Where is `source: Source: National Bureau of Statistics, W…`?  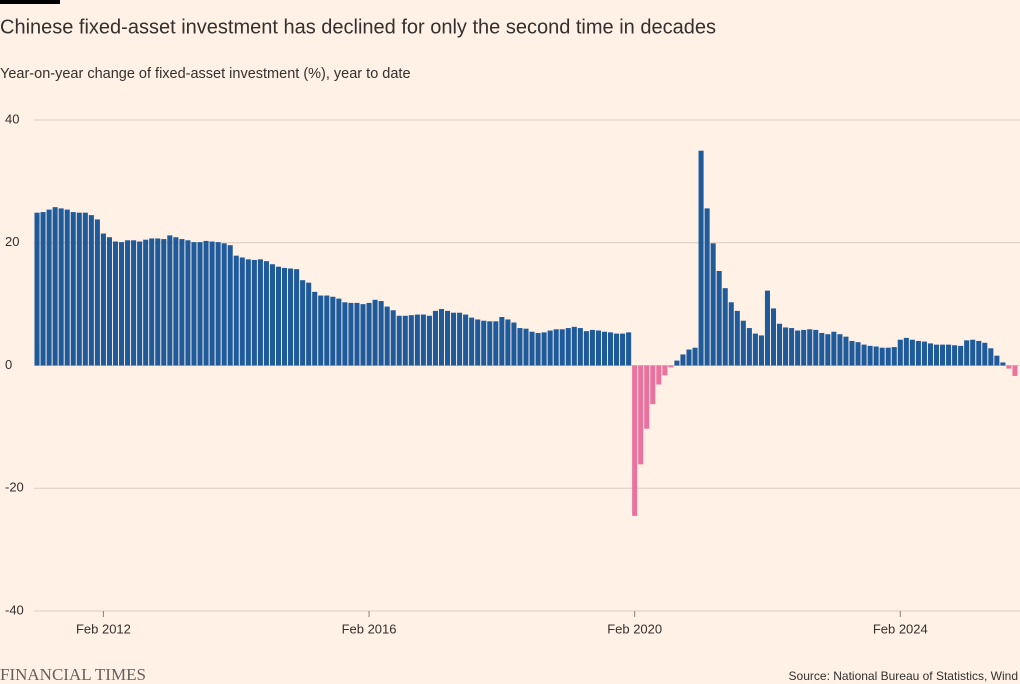
source: Source: National Bureau of Statistics, W… is located at coordinates (903, 676).